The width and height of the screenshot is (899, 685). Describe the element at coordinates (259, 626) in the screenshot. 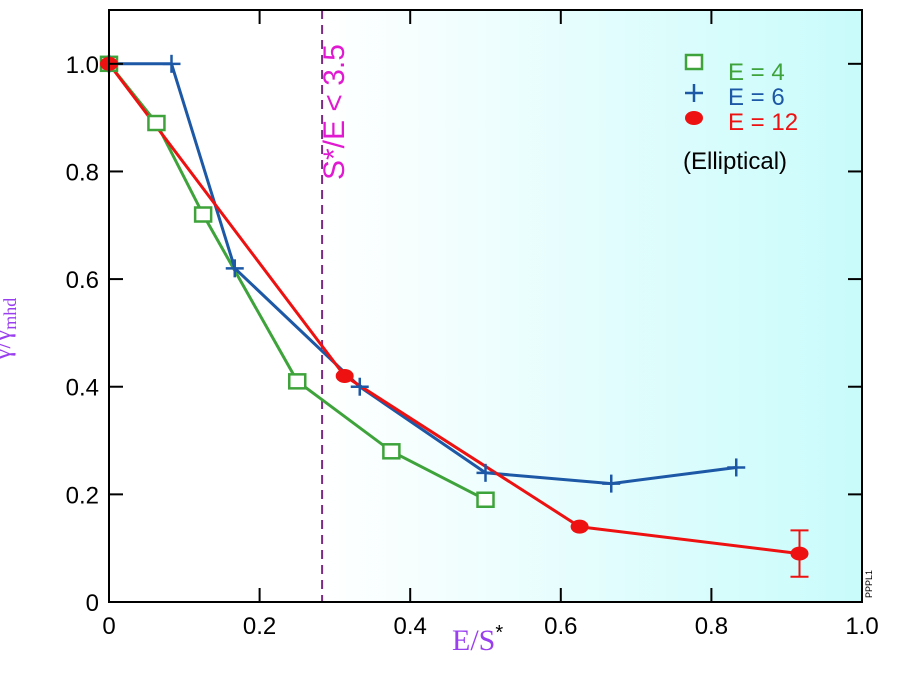

I see `x-tick-label: 0.2` at that location.